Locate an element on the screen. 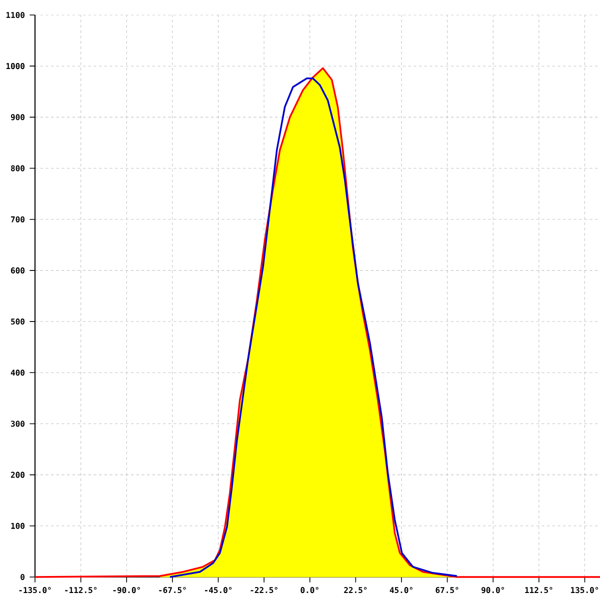 The width and height of the screenshot is (600, 600). y-tick-label: 700 is located at coordinates (17, 219).